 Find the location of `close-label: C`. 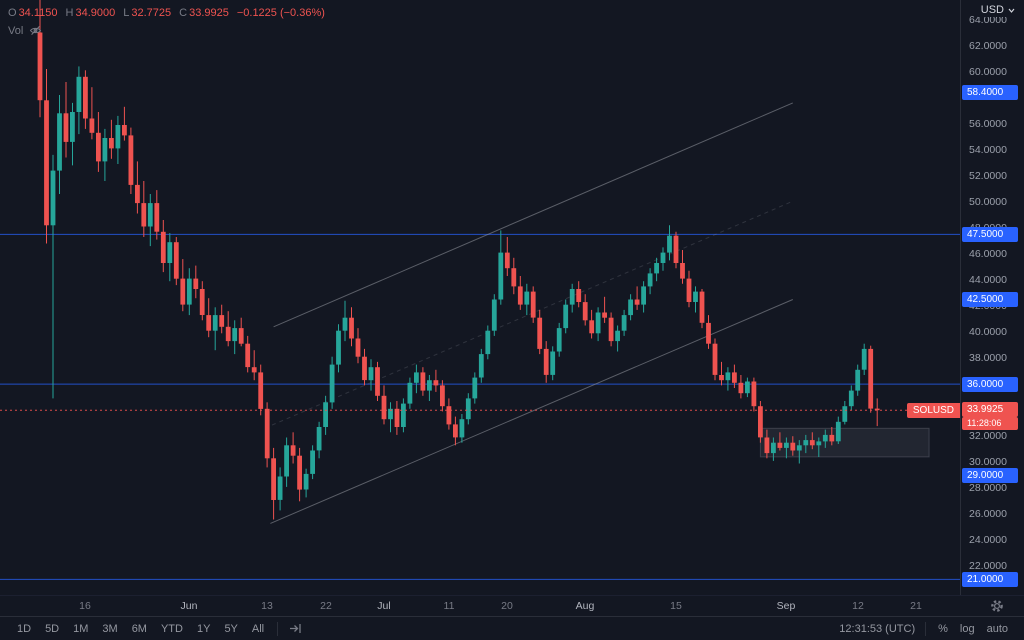

close-label: C is located at coordinates (183, 13).